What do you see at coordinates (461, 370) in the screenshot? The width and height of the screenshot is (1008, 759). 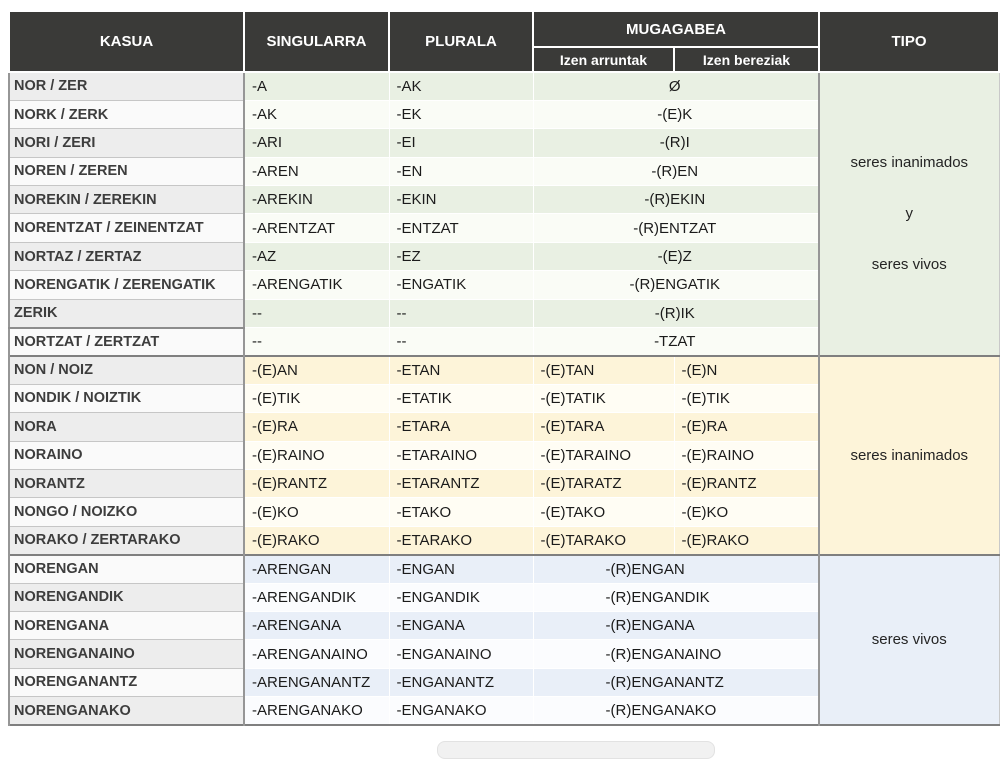 I see `plural-cell: -ETAN` at bounding box center [461, 370].